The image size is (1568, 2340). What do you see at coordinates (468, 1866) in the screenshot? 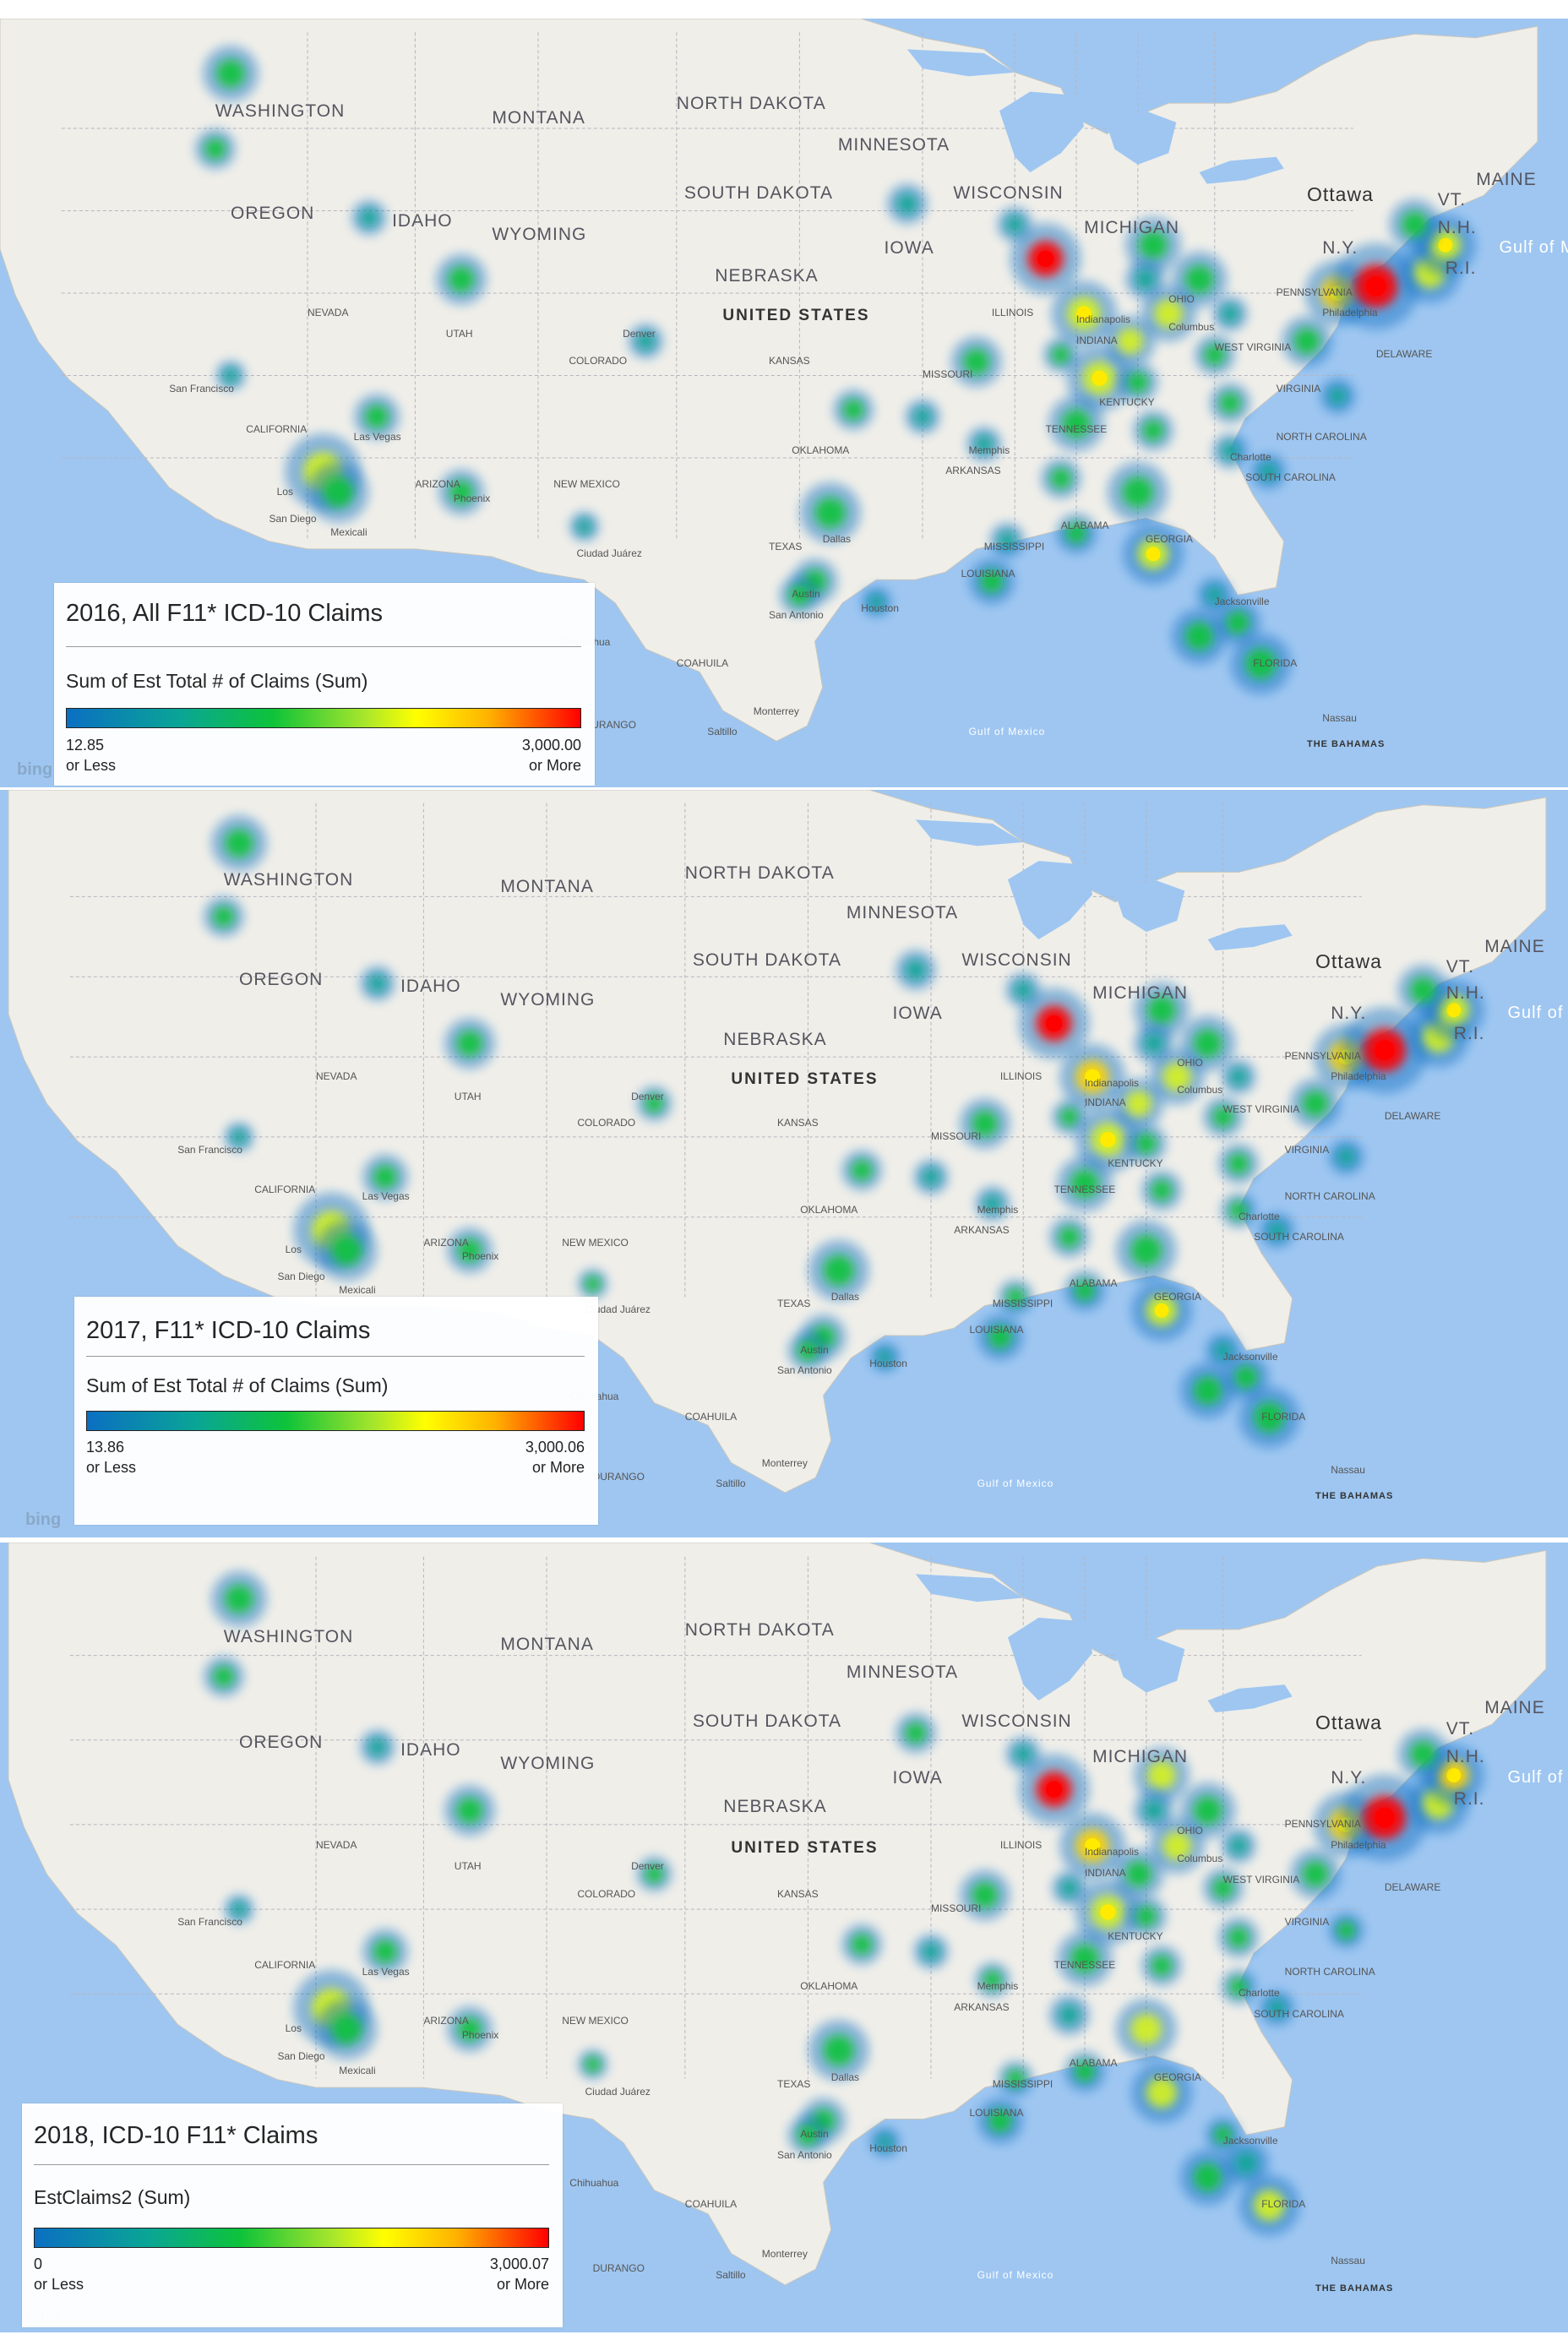
I see `map-label-utah: UTAH` at bounding box center [468, 1866].